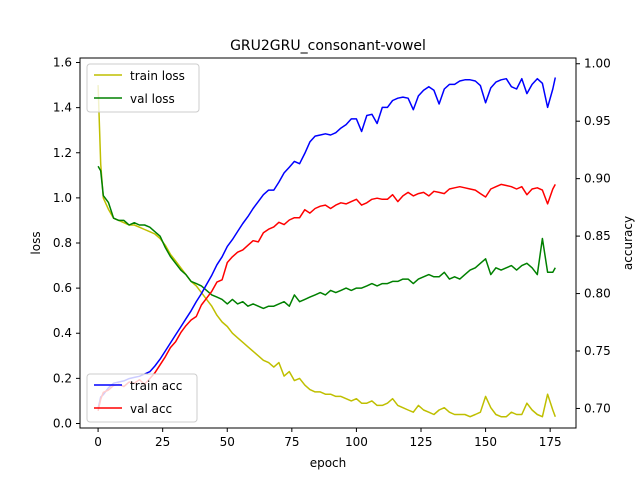 Image resolution: width=640 pixels, height=480 pixels. Describe the element at coordinates (597, 179) in the screenshot. I see `y2-tick-label: 0.90` at that location.